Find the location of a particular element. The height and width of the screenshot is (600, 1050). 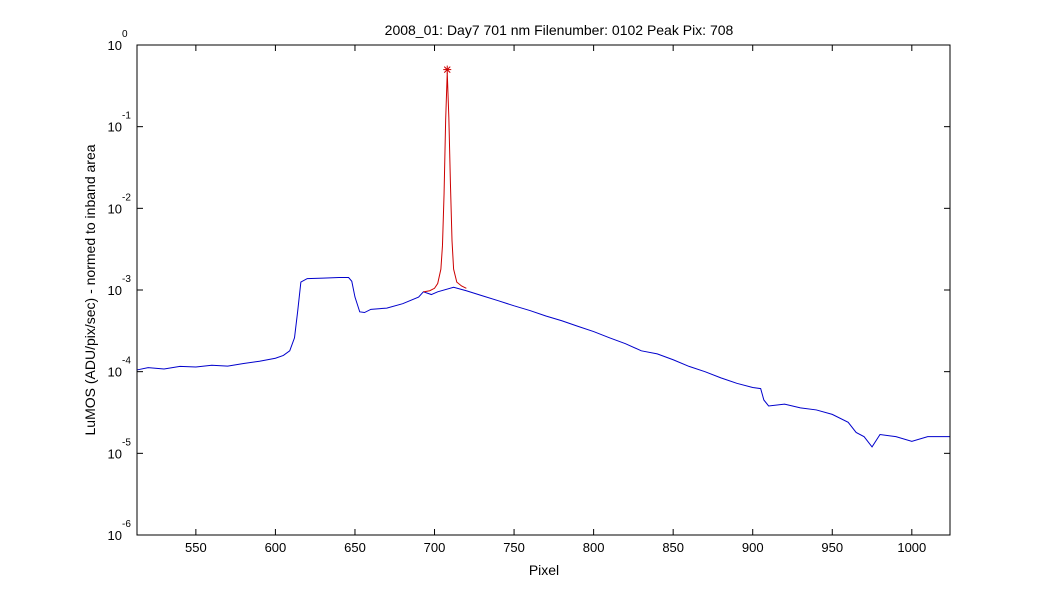

y-tick-label--3: 10 is located at coordinates (115, 290).